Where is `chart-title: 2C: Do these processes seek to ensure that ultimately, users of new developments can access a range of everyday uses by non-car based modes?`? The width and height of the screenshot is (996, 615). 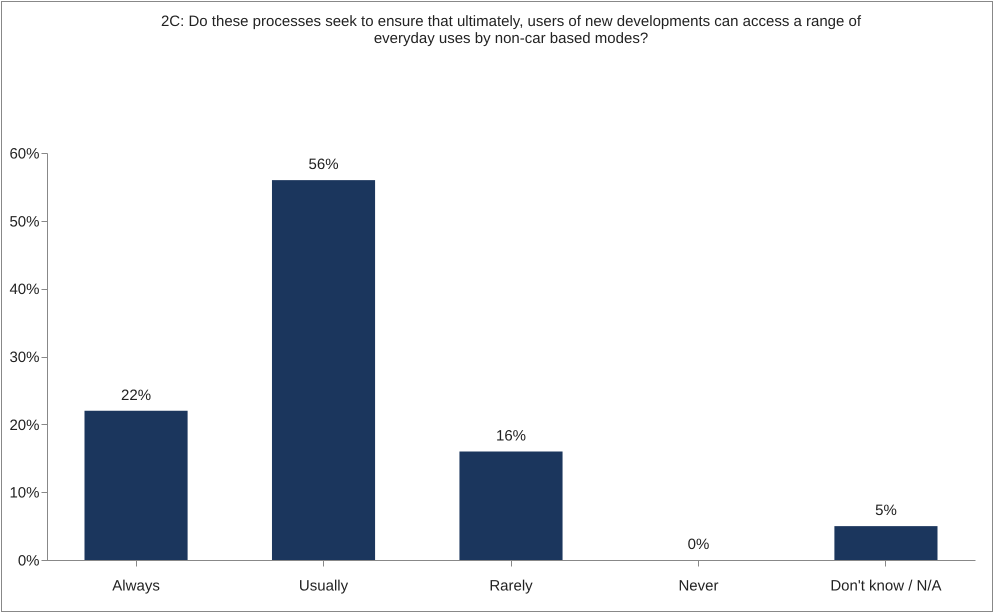
chart-title: 2C: Do these processes seek to ensure that ultimately, users of new developments can access a range of everyday uses by non-car based modes? is located at coordinates (511, 30).